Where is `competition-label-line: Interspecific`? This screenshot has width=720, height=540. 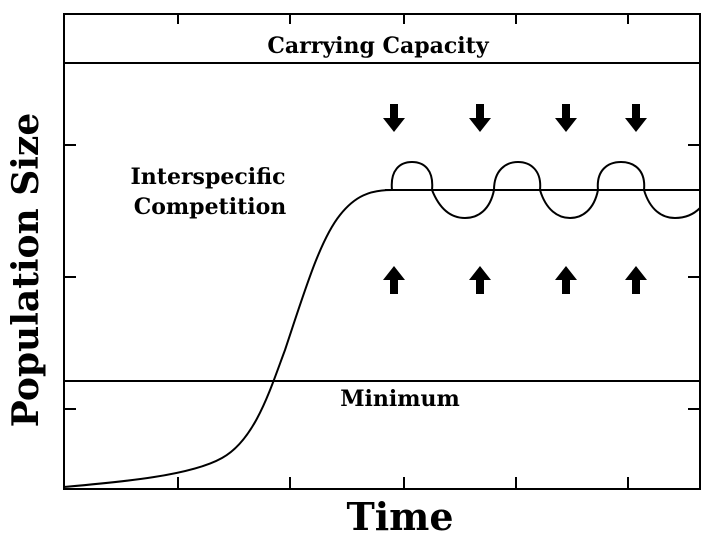 competition-label-line: Interspecific is located at coordinates (208, 177).